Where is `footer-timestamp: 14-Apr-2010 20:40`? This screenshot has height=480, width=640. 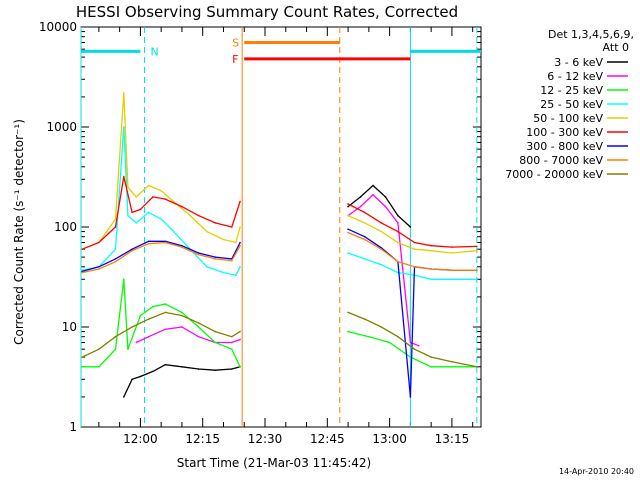
footer-timestamp: 14-Apr-2010 20:40 is located at coordinates (596, 471).